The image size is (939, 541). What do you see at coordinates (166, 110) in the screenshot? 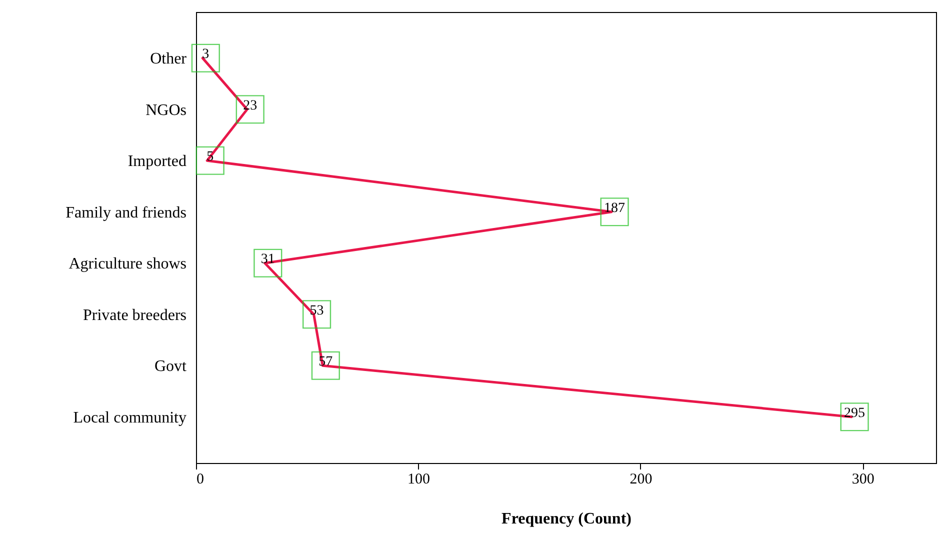
I see `y-tick-label: NGOs` at bounding box center [166, 110].